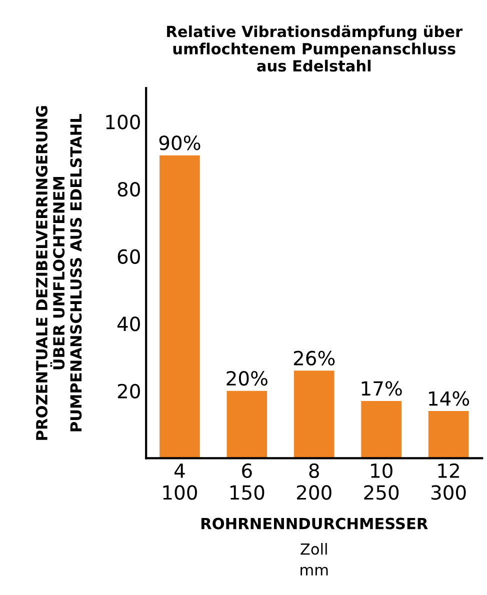  I want to click on x-tick-label: 4 100, so click(180, 482).